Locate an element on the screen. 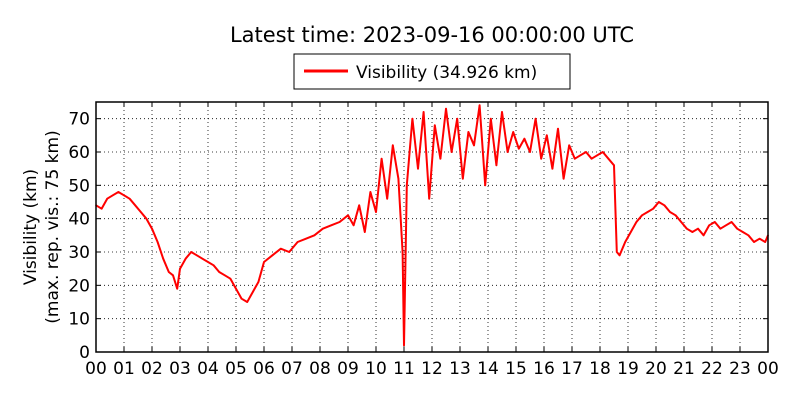 The width and height of the screenshot is (800, 400). x-tick-label: 23 is located at coordinates (740, 369).